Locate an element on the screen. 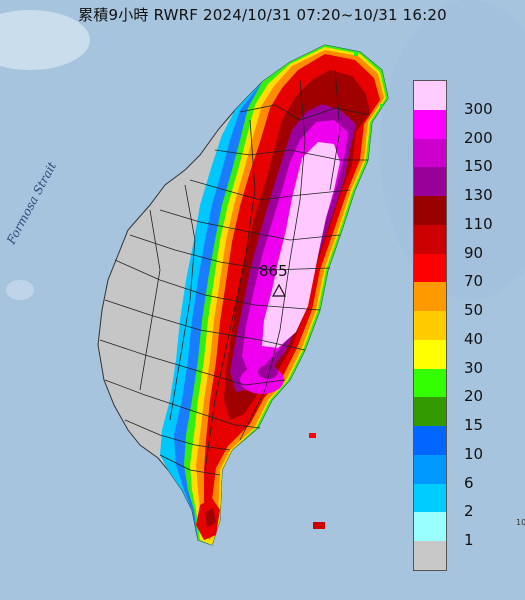 Image resolution: width=525 pixels, height=600 pixels. legend-label: 10 is located at coordinates (474, 453).